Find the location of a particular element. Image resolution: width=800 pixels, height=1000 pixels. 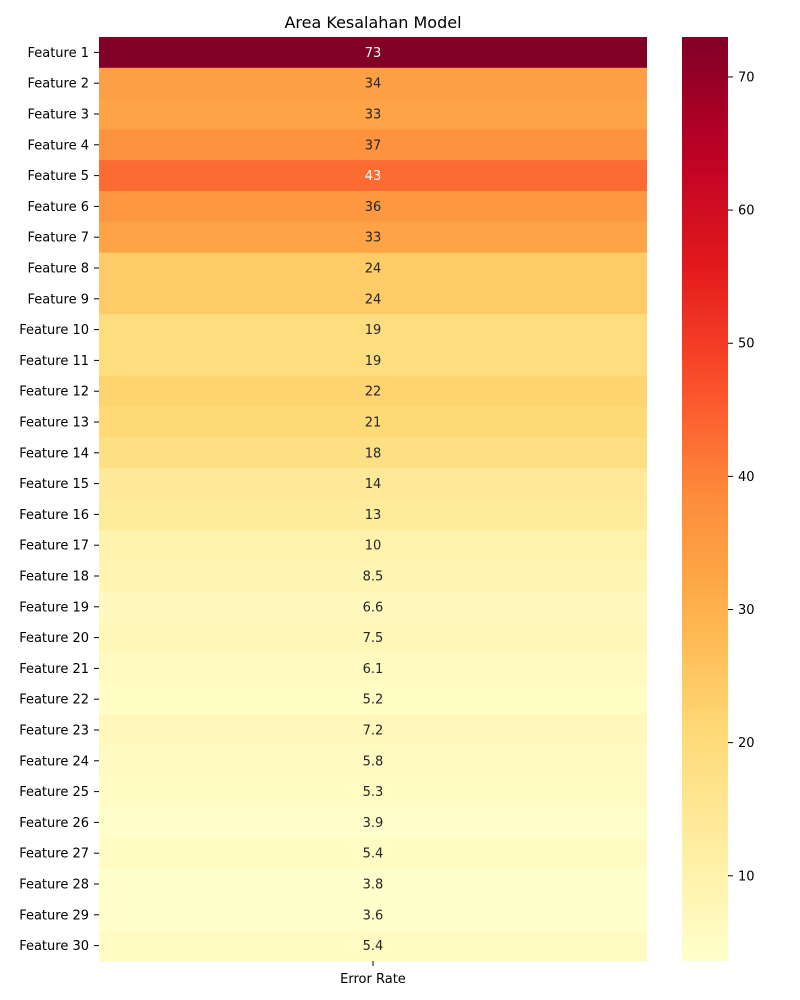

y-tick-label: Feature 11 is located at coordinates (54, 361).